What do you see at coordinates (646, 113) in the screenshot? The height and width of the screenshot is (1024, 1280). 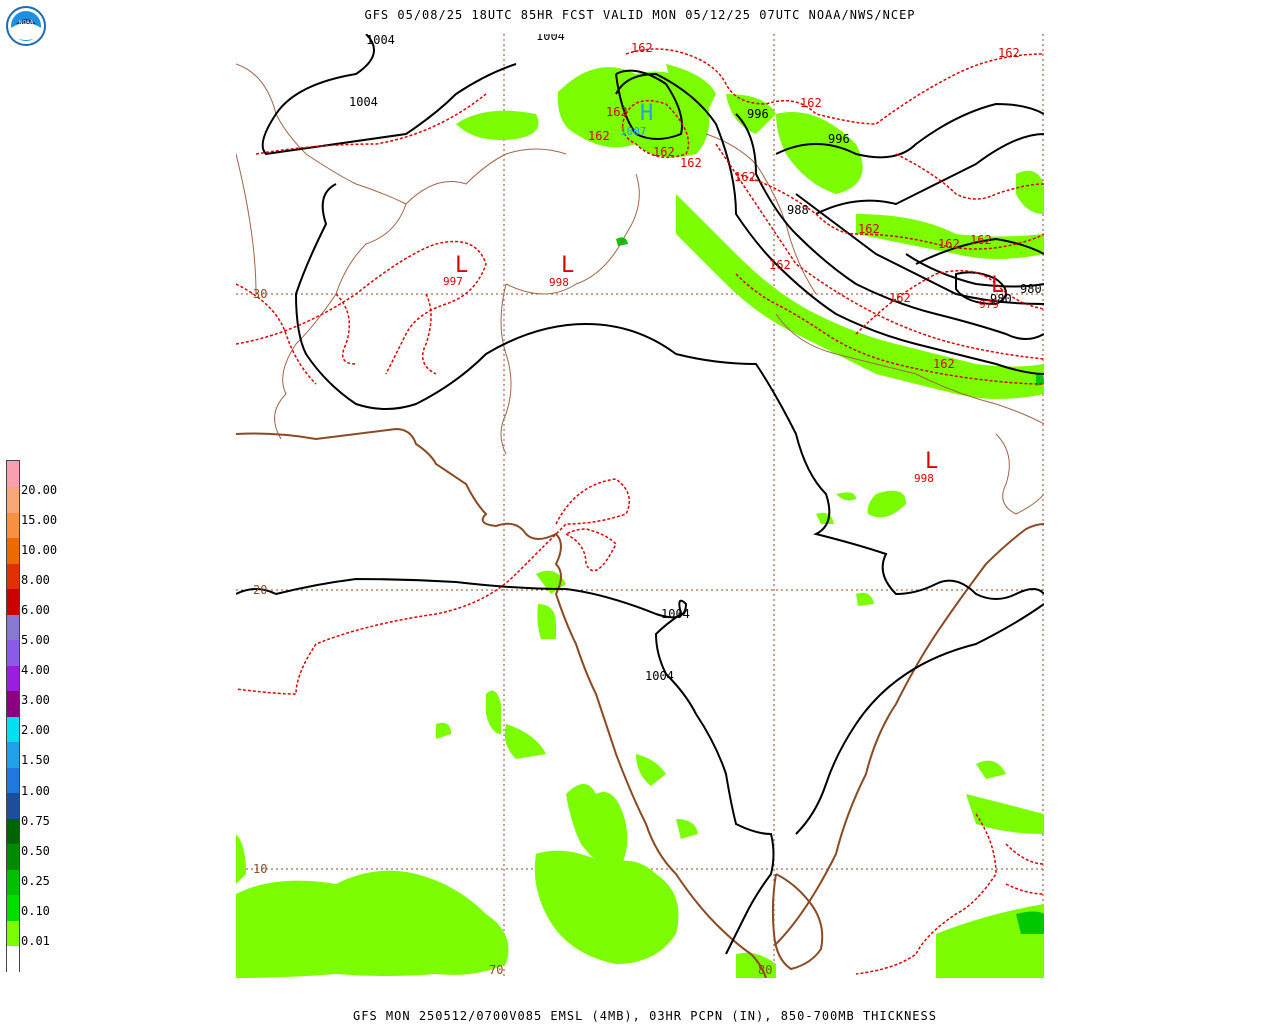 I see `high-center: H` at bounding box center [646, 113].